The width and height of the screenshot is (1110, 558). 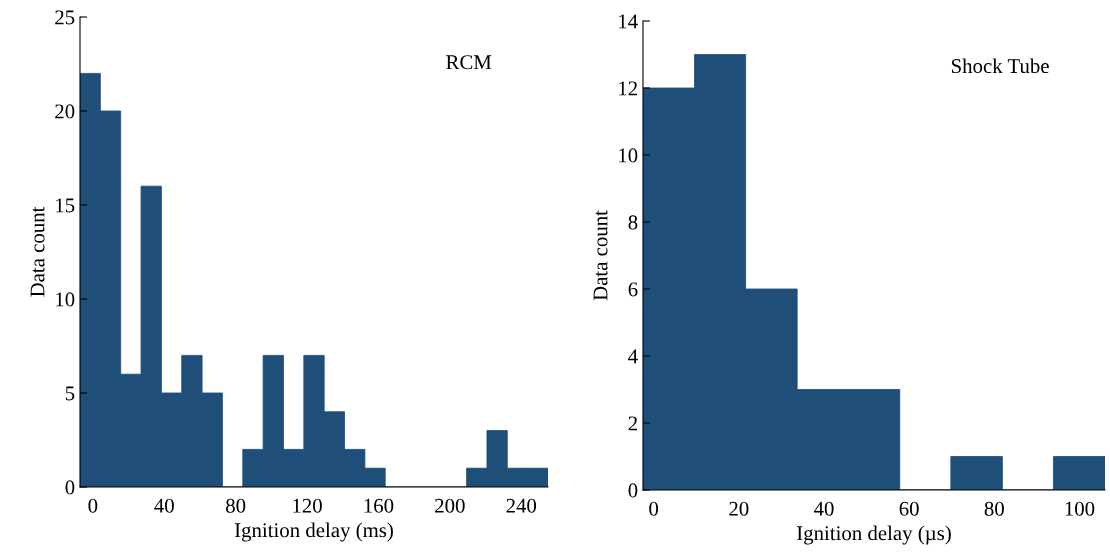 What do you see at coordinates (450, 505) in the screenshot?
I see `x-tick-label: 200` at bounding box center [450, 505].